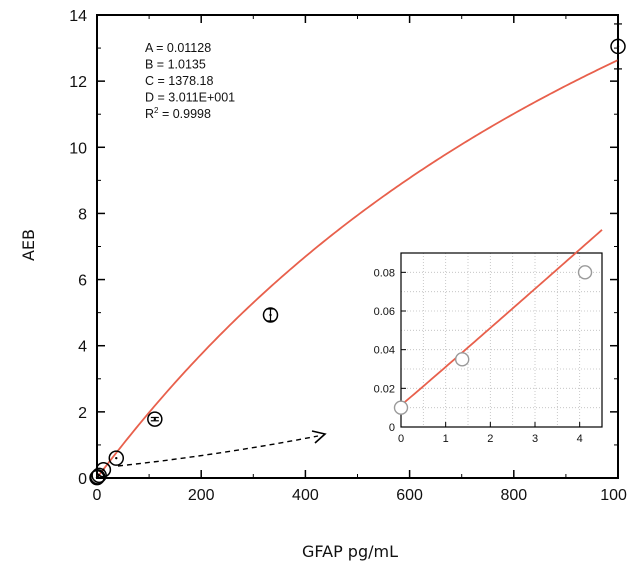 This screenshot has width=627, height=569. What do you see at coordinates (82, 347) in the screenshot?
I see `y-tick-label: 4` at bounding box center [82, 347].